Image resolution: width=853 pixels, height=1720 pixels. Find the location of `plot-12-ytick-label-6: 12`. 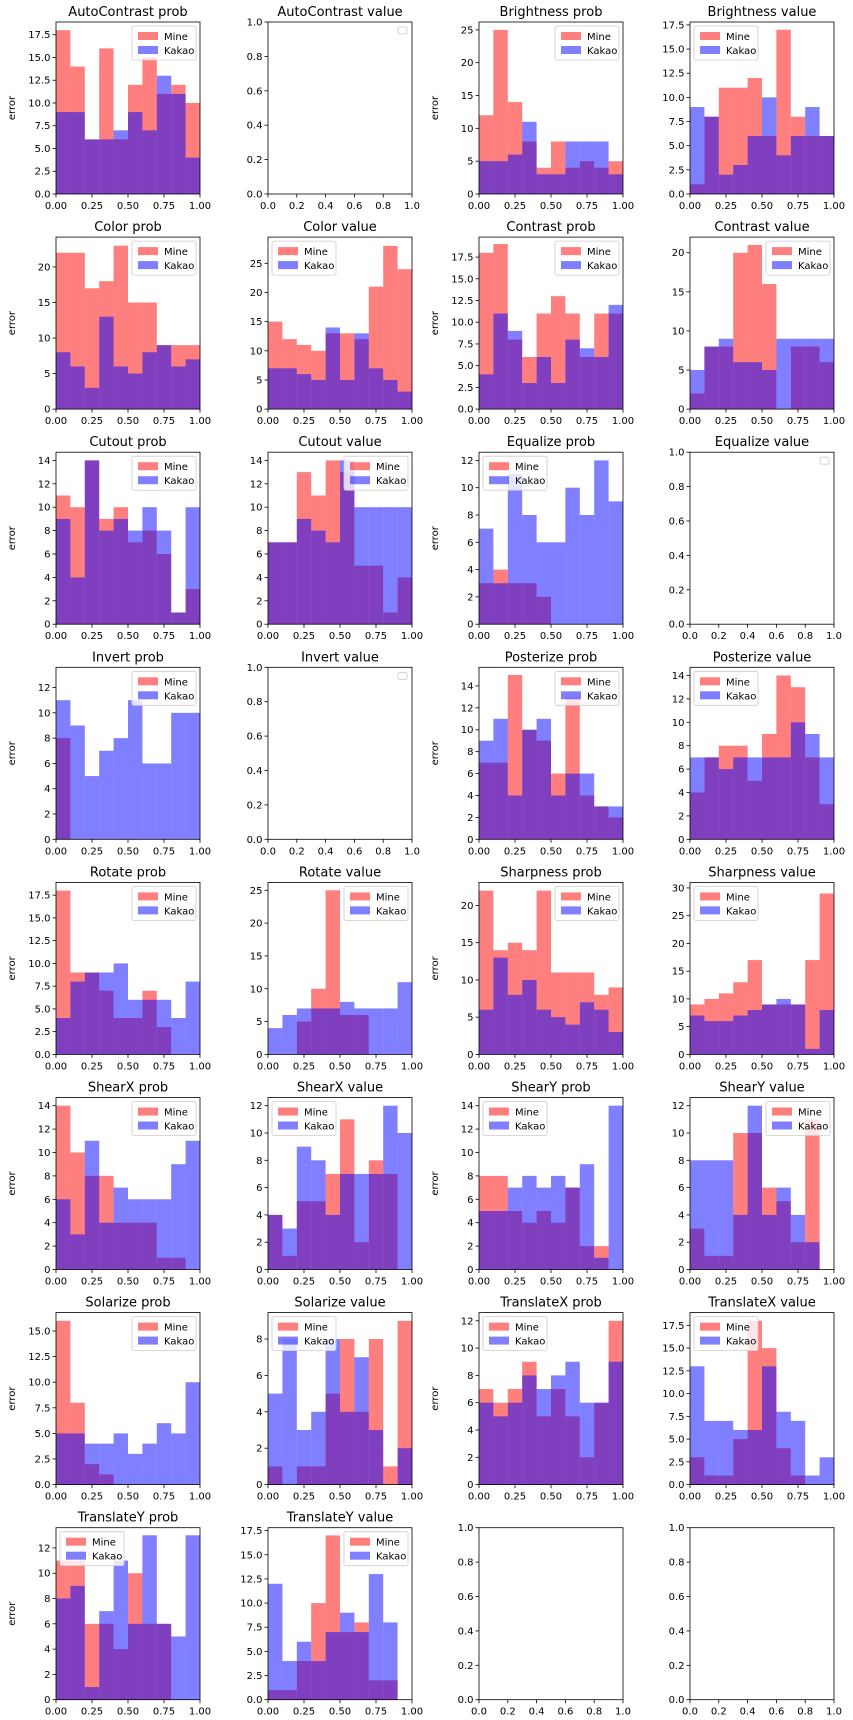

plot-12-ytick-label-6: 12 is located at coordinates (44, 688).